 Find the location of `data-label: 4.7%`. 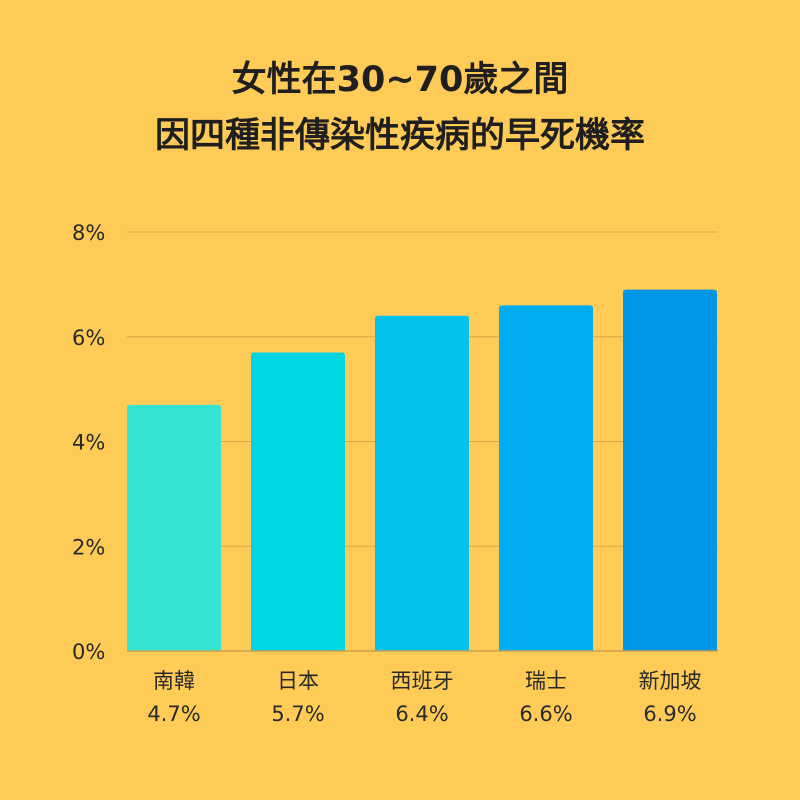

data-label: 4.7% is located at coordinates (173, 714).